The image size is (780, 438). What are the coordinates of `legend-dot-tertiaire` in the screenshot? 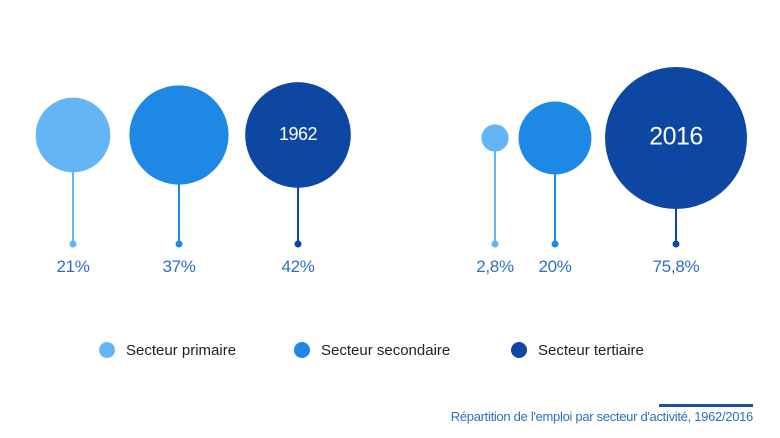 It's located at (519, 350).